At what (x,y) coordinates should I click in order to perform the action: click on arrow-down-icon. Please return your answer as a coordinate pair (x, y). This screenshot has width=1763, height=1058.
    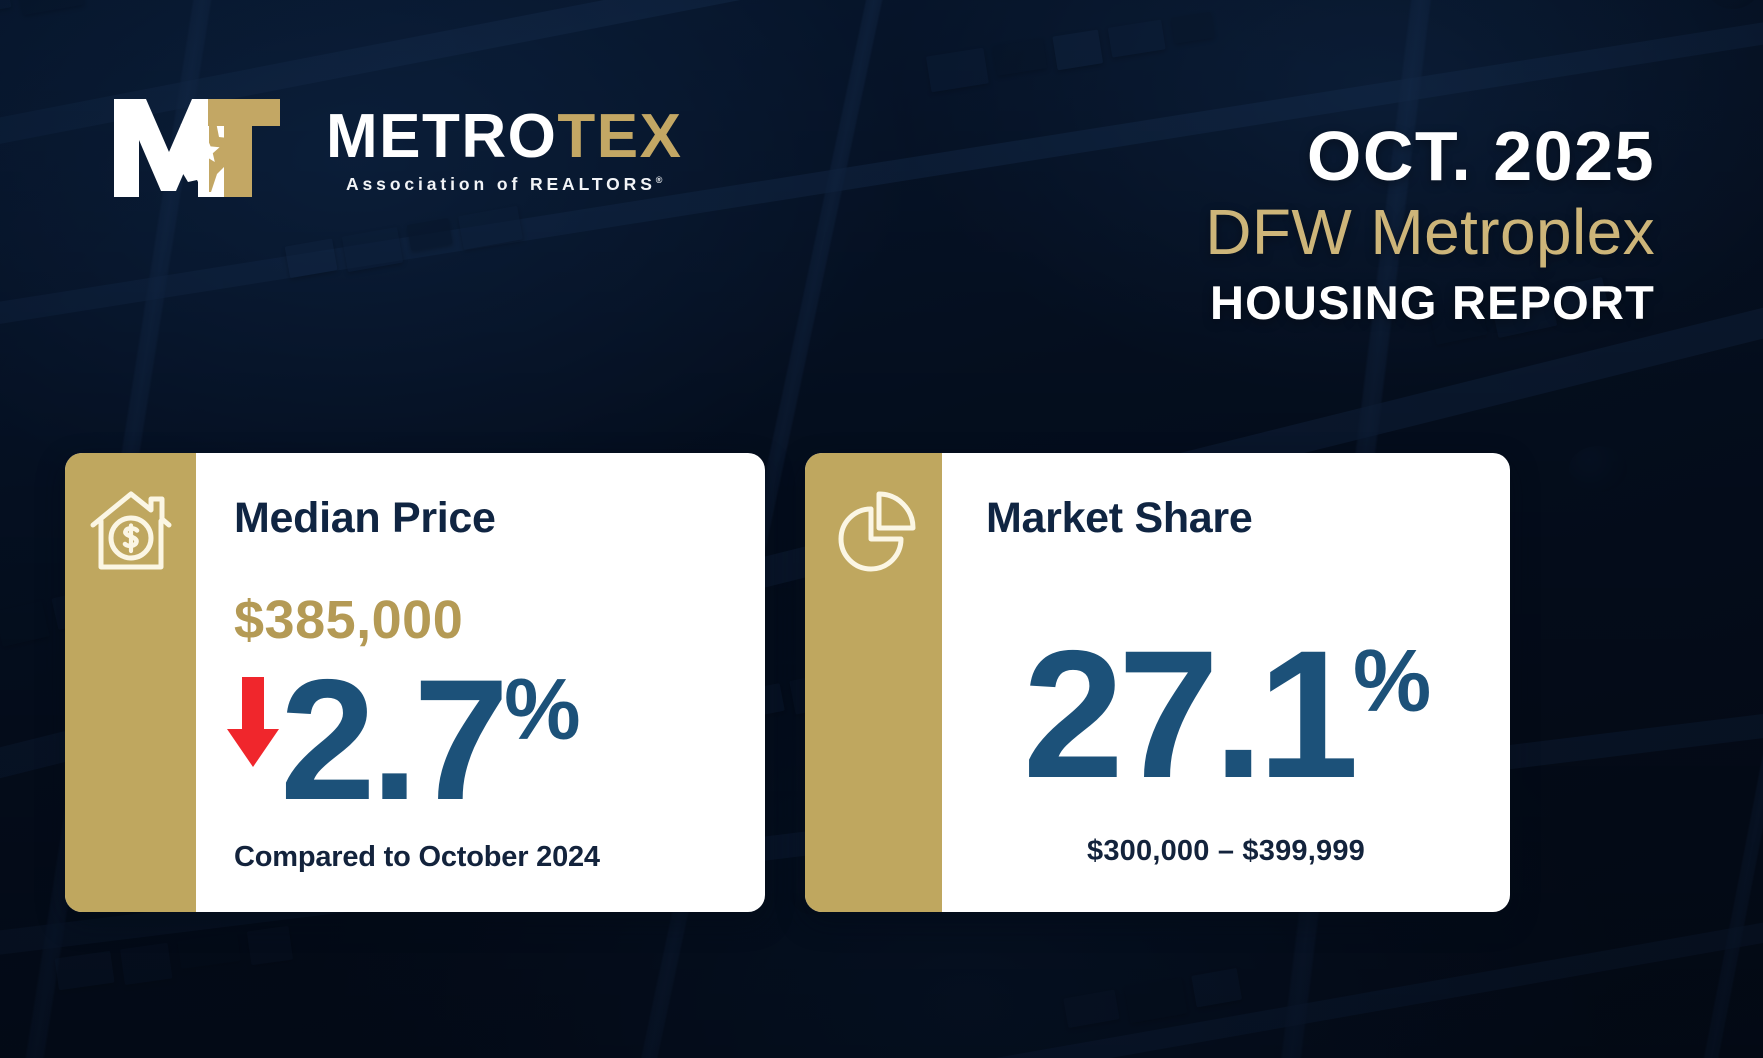
    Looking at the image, I should click on (253, 723).